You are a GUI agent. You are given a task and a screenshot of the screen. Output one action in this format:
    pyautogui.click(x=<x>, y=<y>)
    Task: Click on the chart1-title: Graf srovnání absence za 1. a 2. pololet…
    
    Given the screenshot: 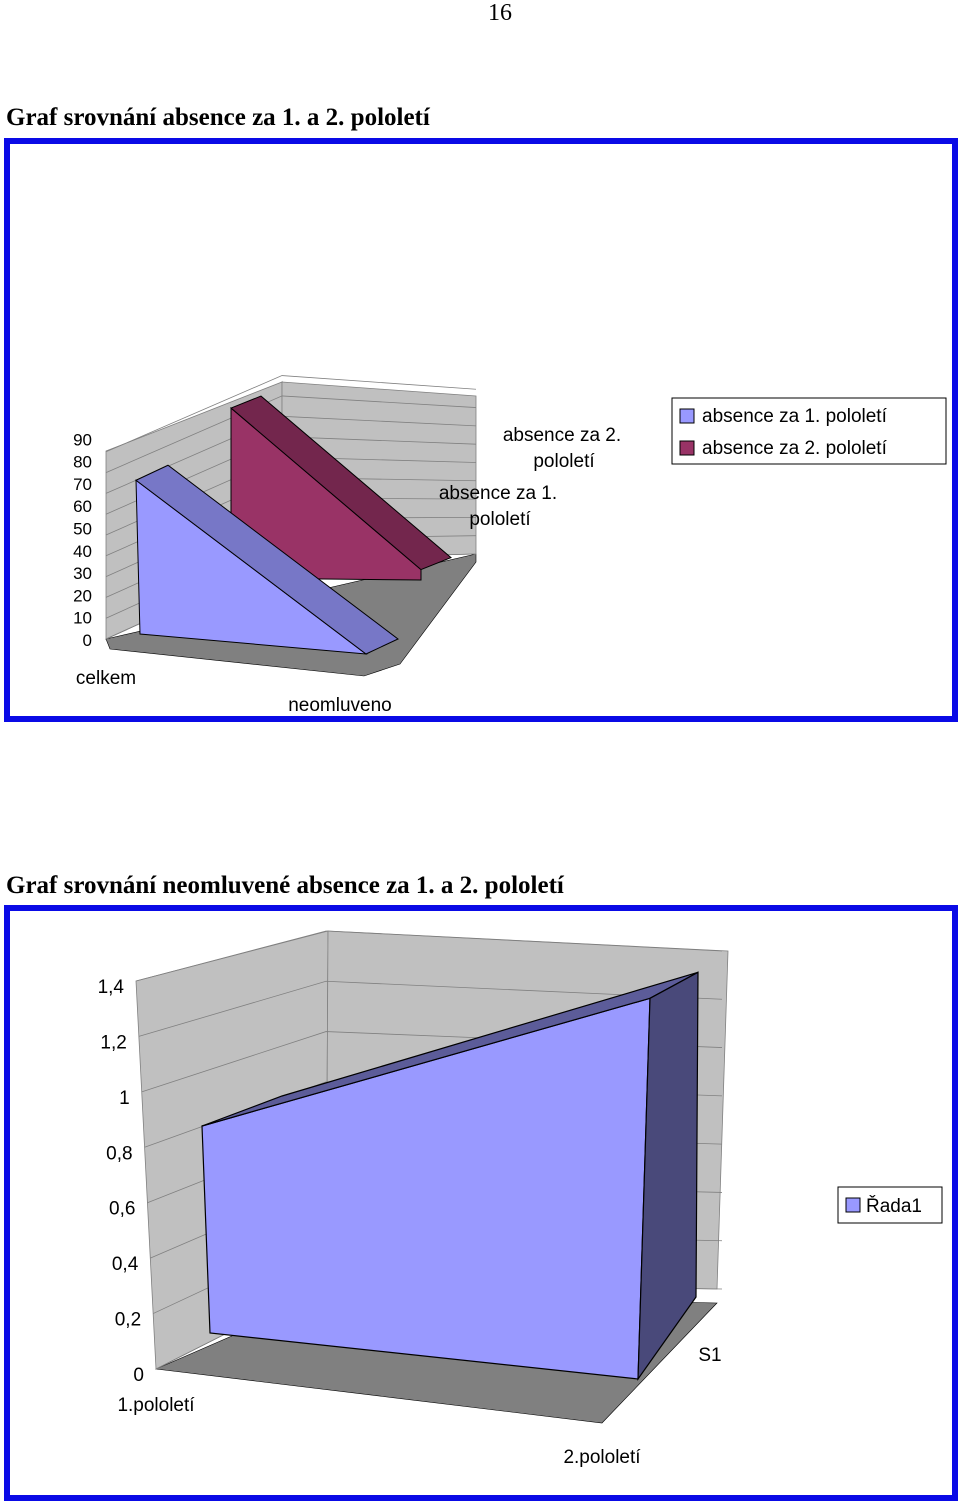 What is the action you would take?
    pyautogui.click(x=218, y=117)
    